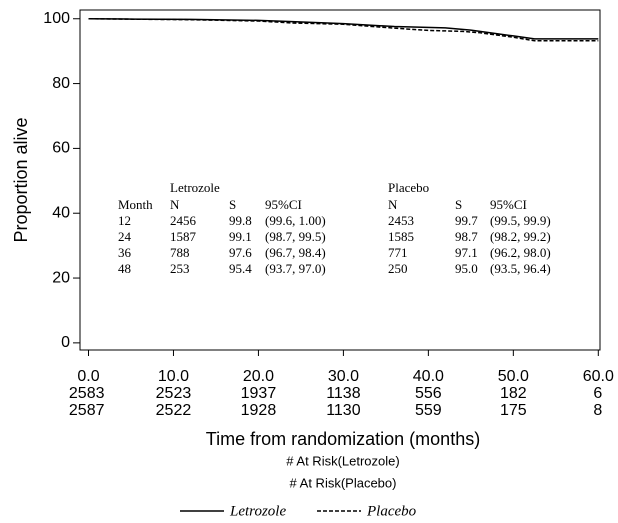 Image resolution: width=618 pixels, height=523 pixels. I want to click on at-risk-value: 2523, so click(174, 393).